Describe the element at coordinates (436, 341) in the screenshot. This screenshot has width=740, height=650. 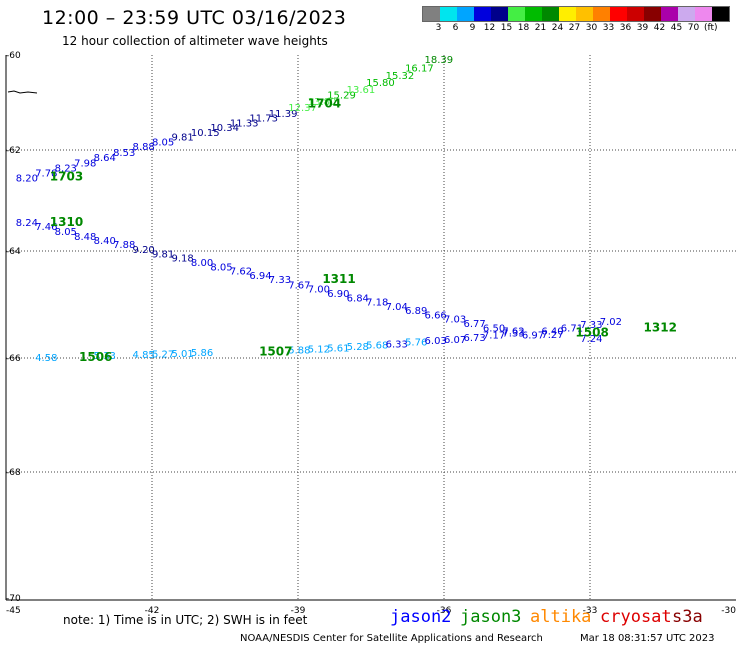
I see `wave-height-label: 6.03` at that location.